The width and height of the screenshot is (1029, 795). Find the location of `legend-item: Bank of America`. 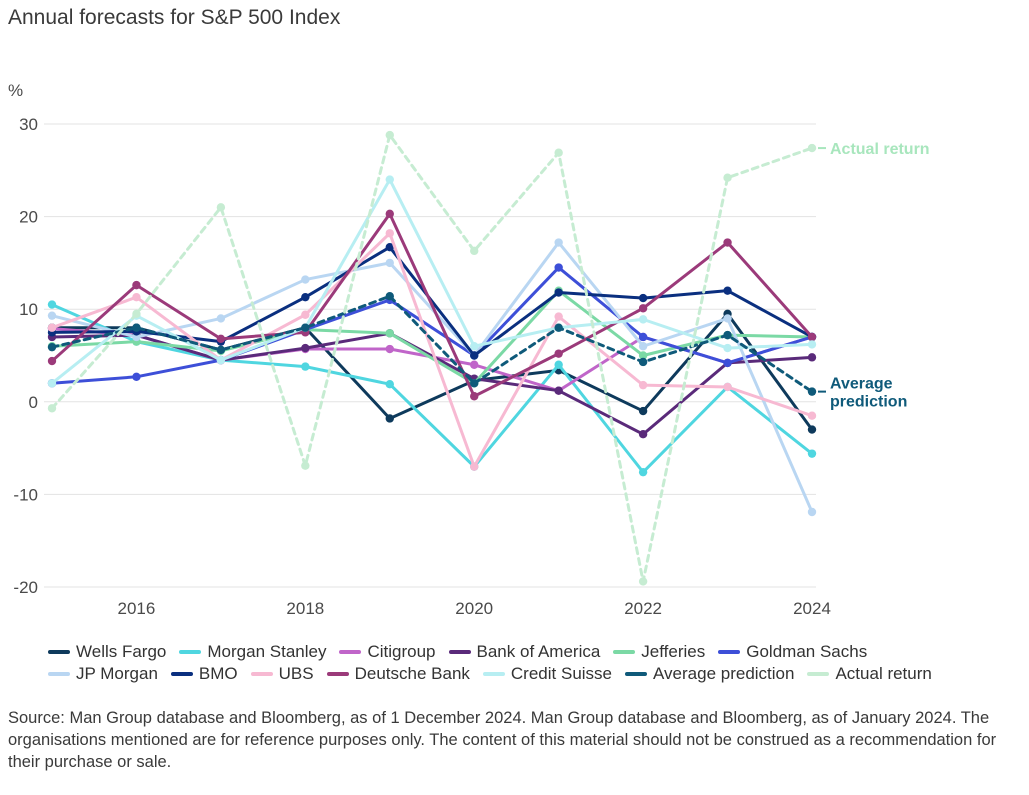

legend-item: Bank of America is located at coordinates (524, 652).